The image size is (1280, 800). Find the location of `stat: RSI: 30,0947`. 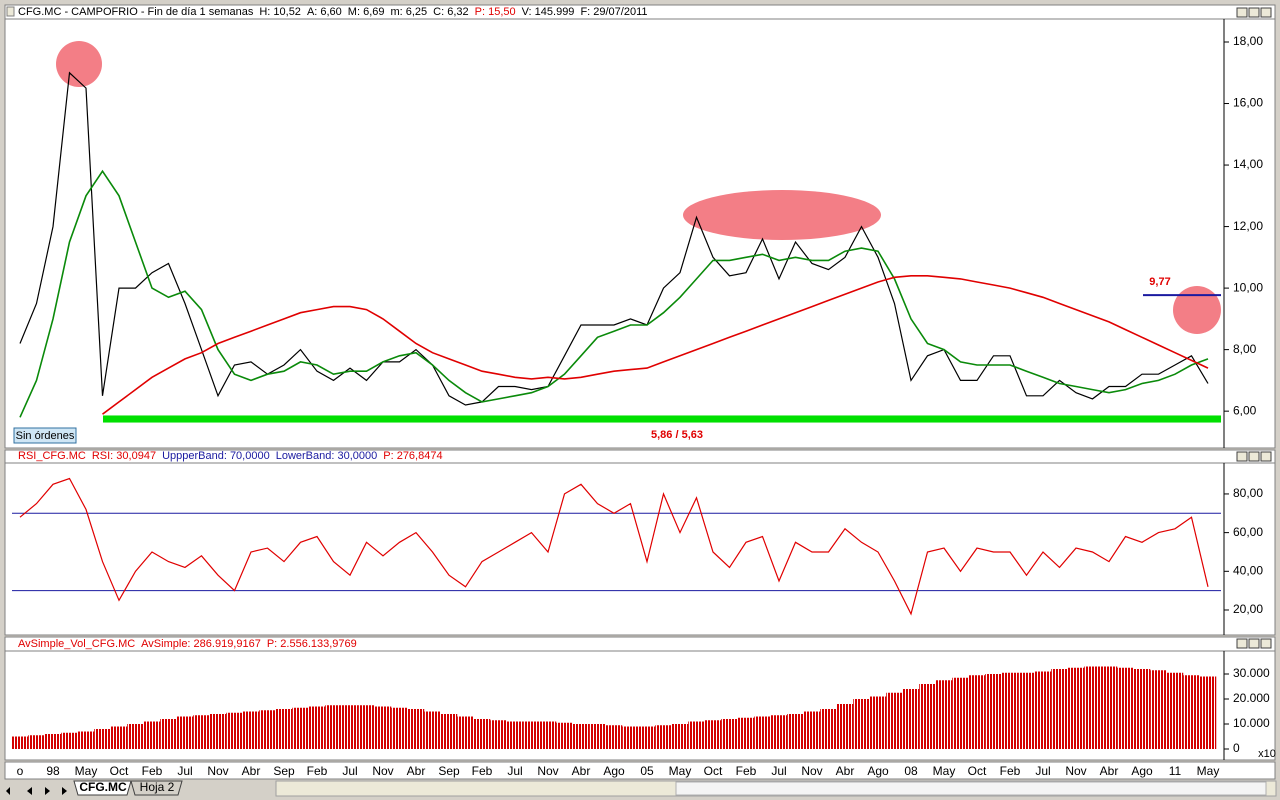

stat: RSI: 30,0947 is located at coordinates (124, 456).